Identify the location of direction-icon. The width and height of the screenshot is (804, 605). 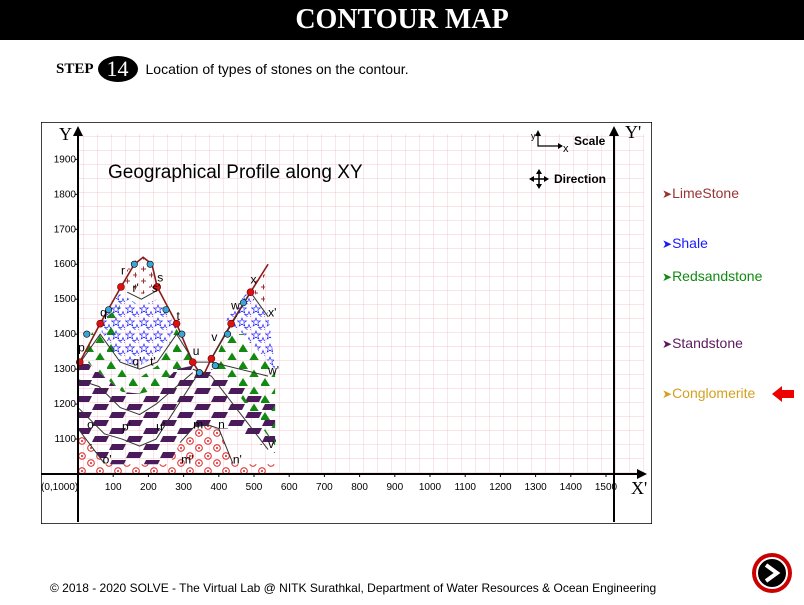
(539, 179).